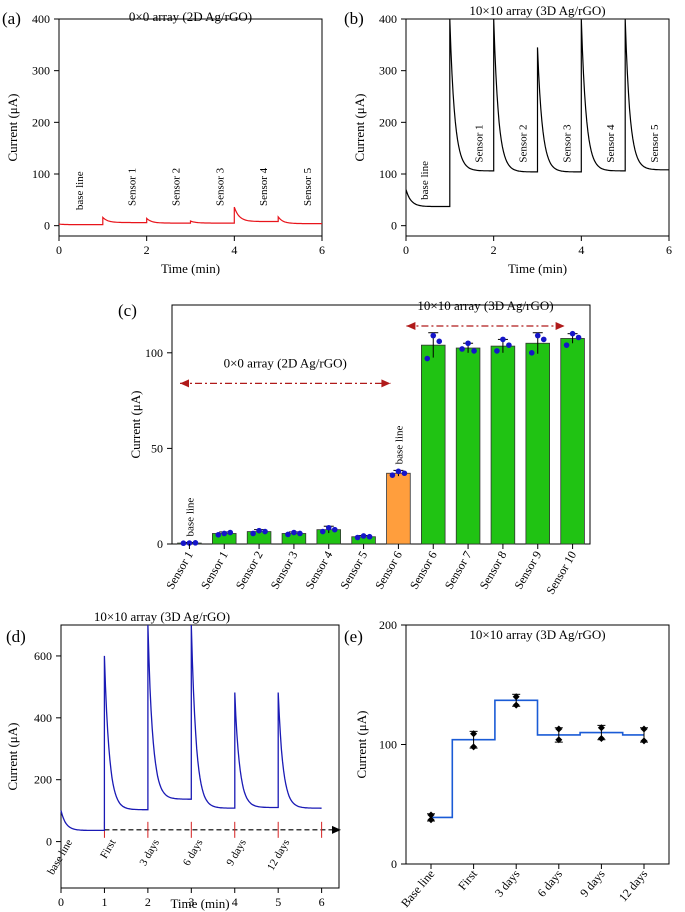 The height and width of the screenshot is (912, 685). Describe the element at coordinates (361, 745) in the screenshot. I see `panel-e-y-axis-label: Current (μA)` at that location.